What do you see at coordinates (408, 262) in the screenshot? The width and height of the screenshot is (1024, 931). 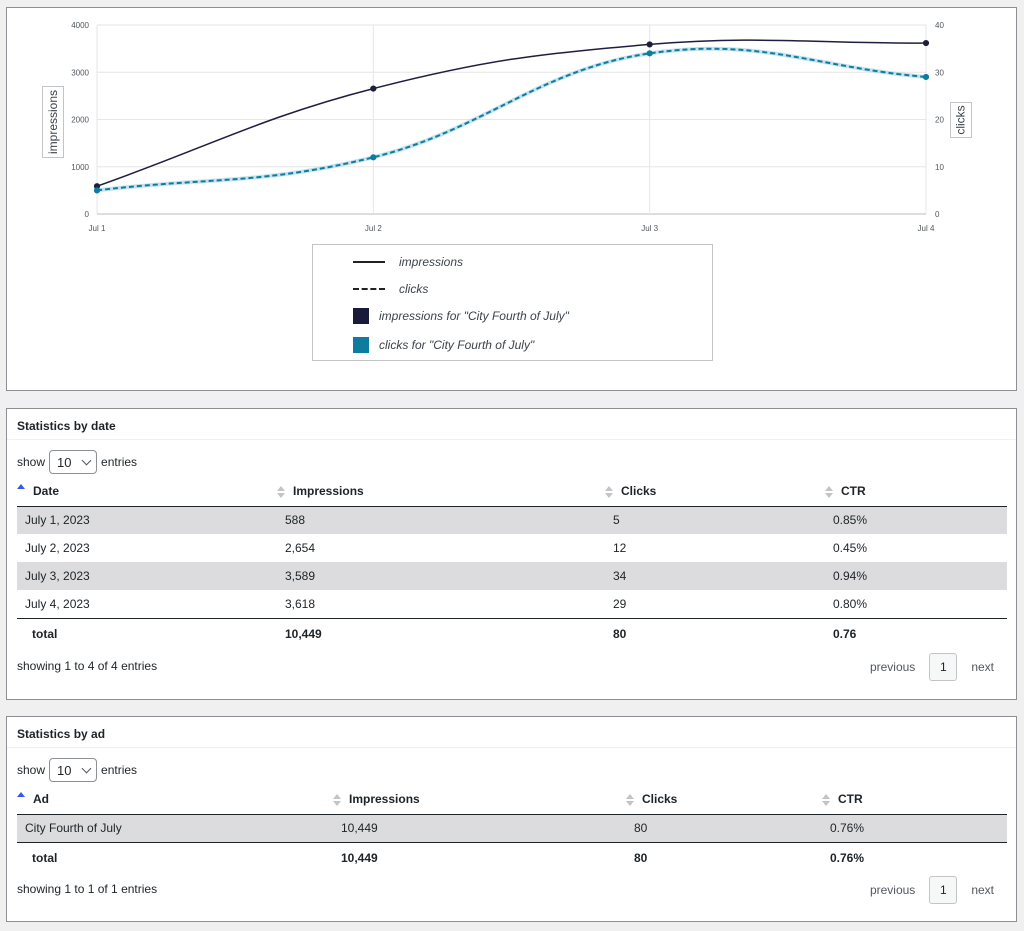 I see `legend-item-impressions: impressions` at bounding box center [408, 262].